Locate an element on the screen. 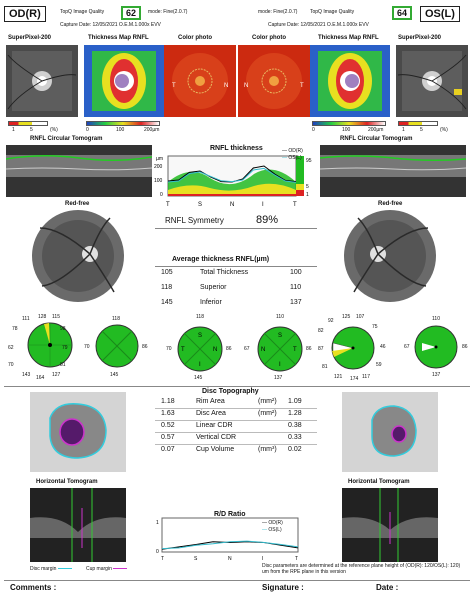 This screenshot has height=602, width=474. rnfl-legend-od: — OD(R) is located at coordinates (292, 151).